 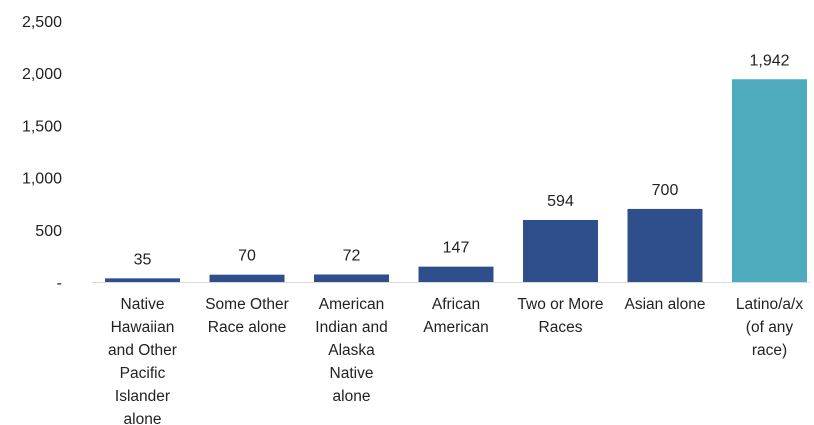 I want to click on x-tick-label: Asian alone, so click(x=664, y=304).